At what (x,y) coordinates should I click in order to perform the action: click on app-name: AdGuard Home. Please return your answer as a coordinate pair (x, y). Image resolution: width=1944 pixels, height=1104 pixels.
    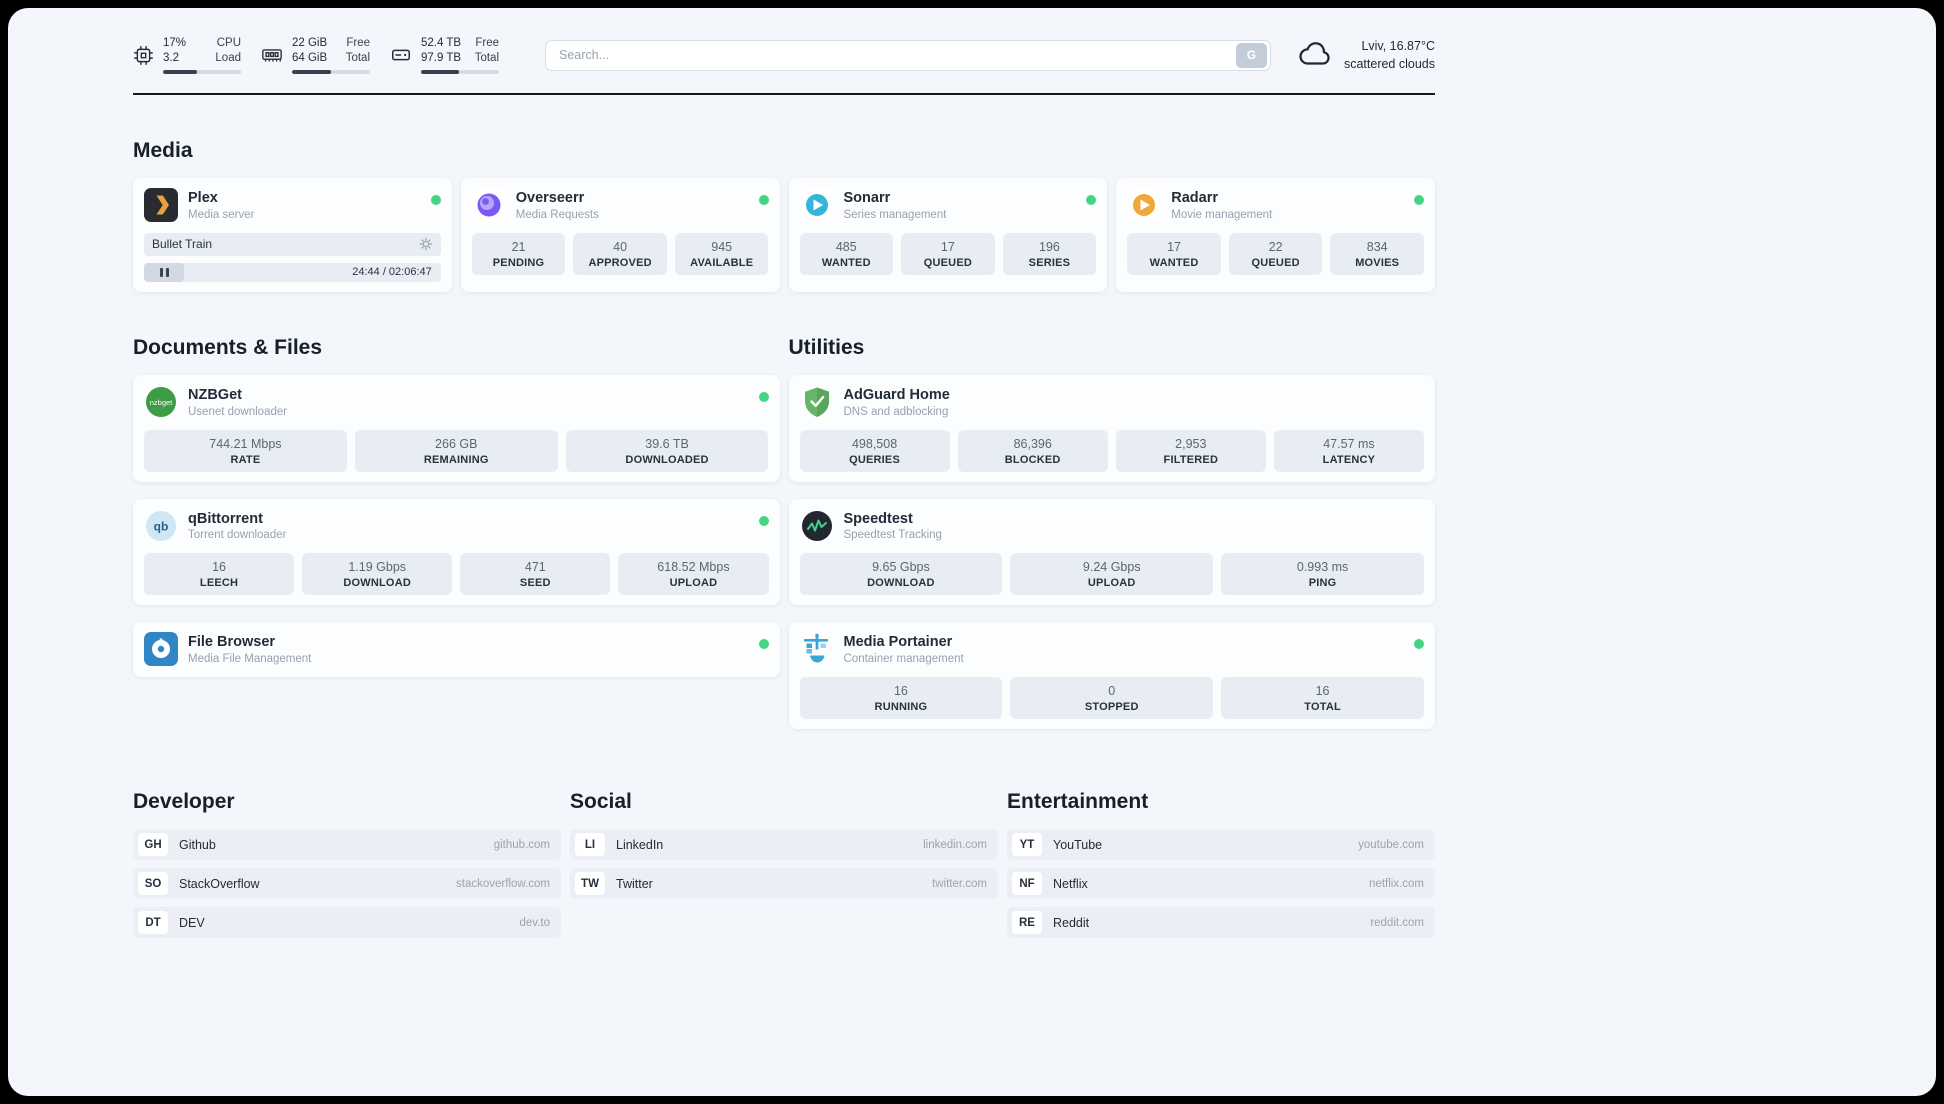
    Looking at the image, I should click on (896, 394).